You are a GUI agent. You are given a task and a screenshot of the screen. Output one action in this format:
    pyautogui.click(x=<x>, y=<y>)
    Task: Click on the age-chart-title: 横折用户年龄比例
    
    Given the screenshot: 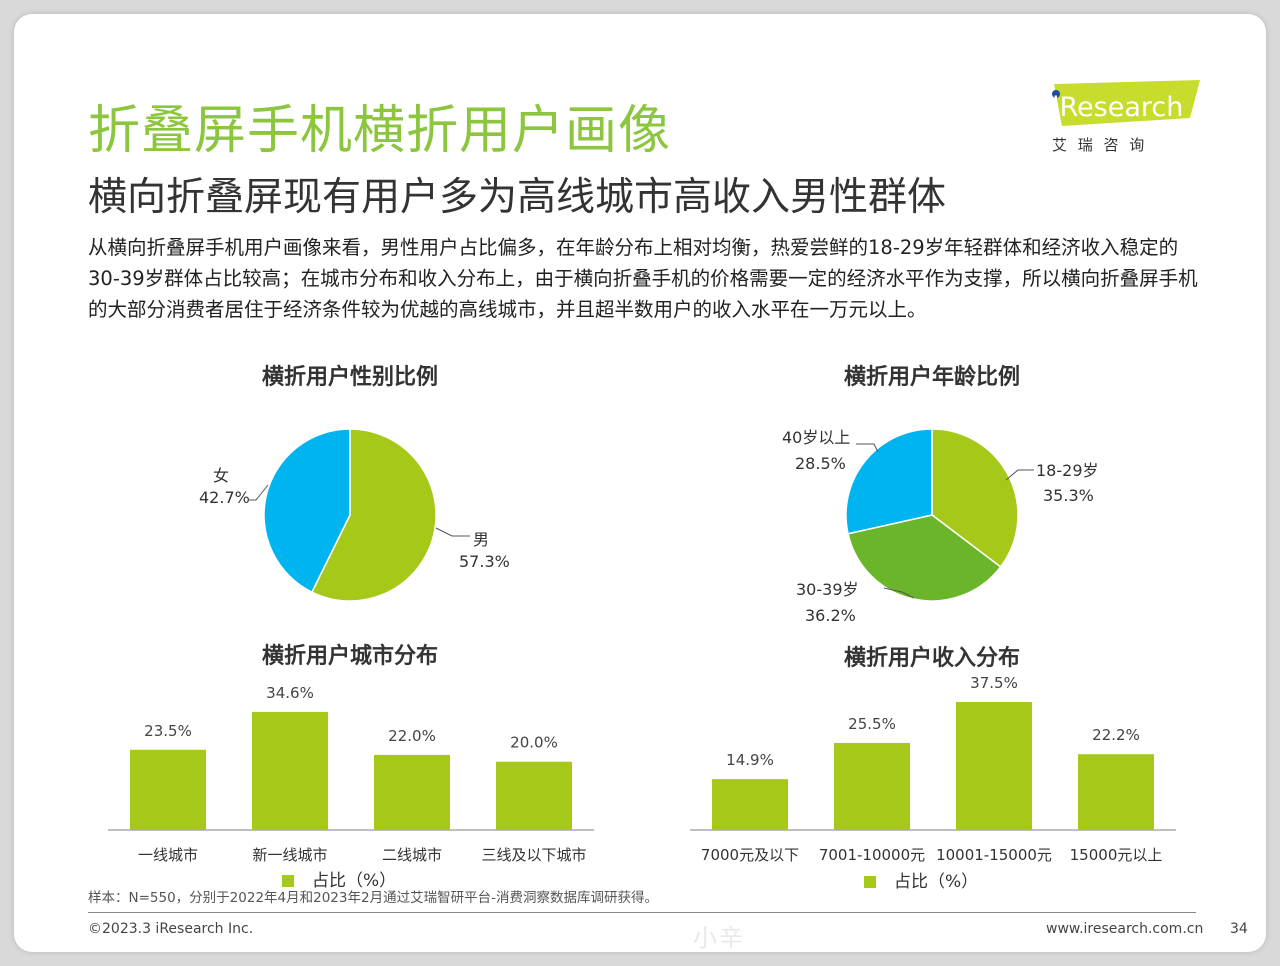 What is the action you would take?
    pyautogui.click(x=932, y=377)
    